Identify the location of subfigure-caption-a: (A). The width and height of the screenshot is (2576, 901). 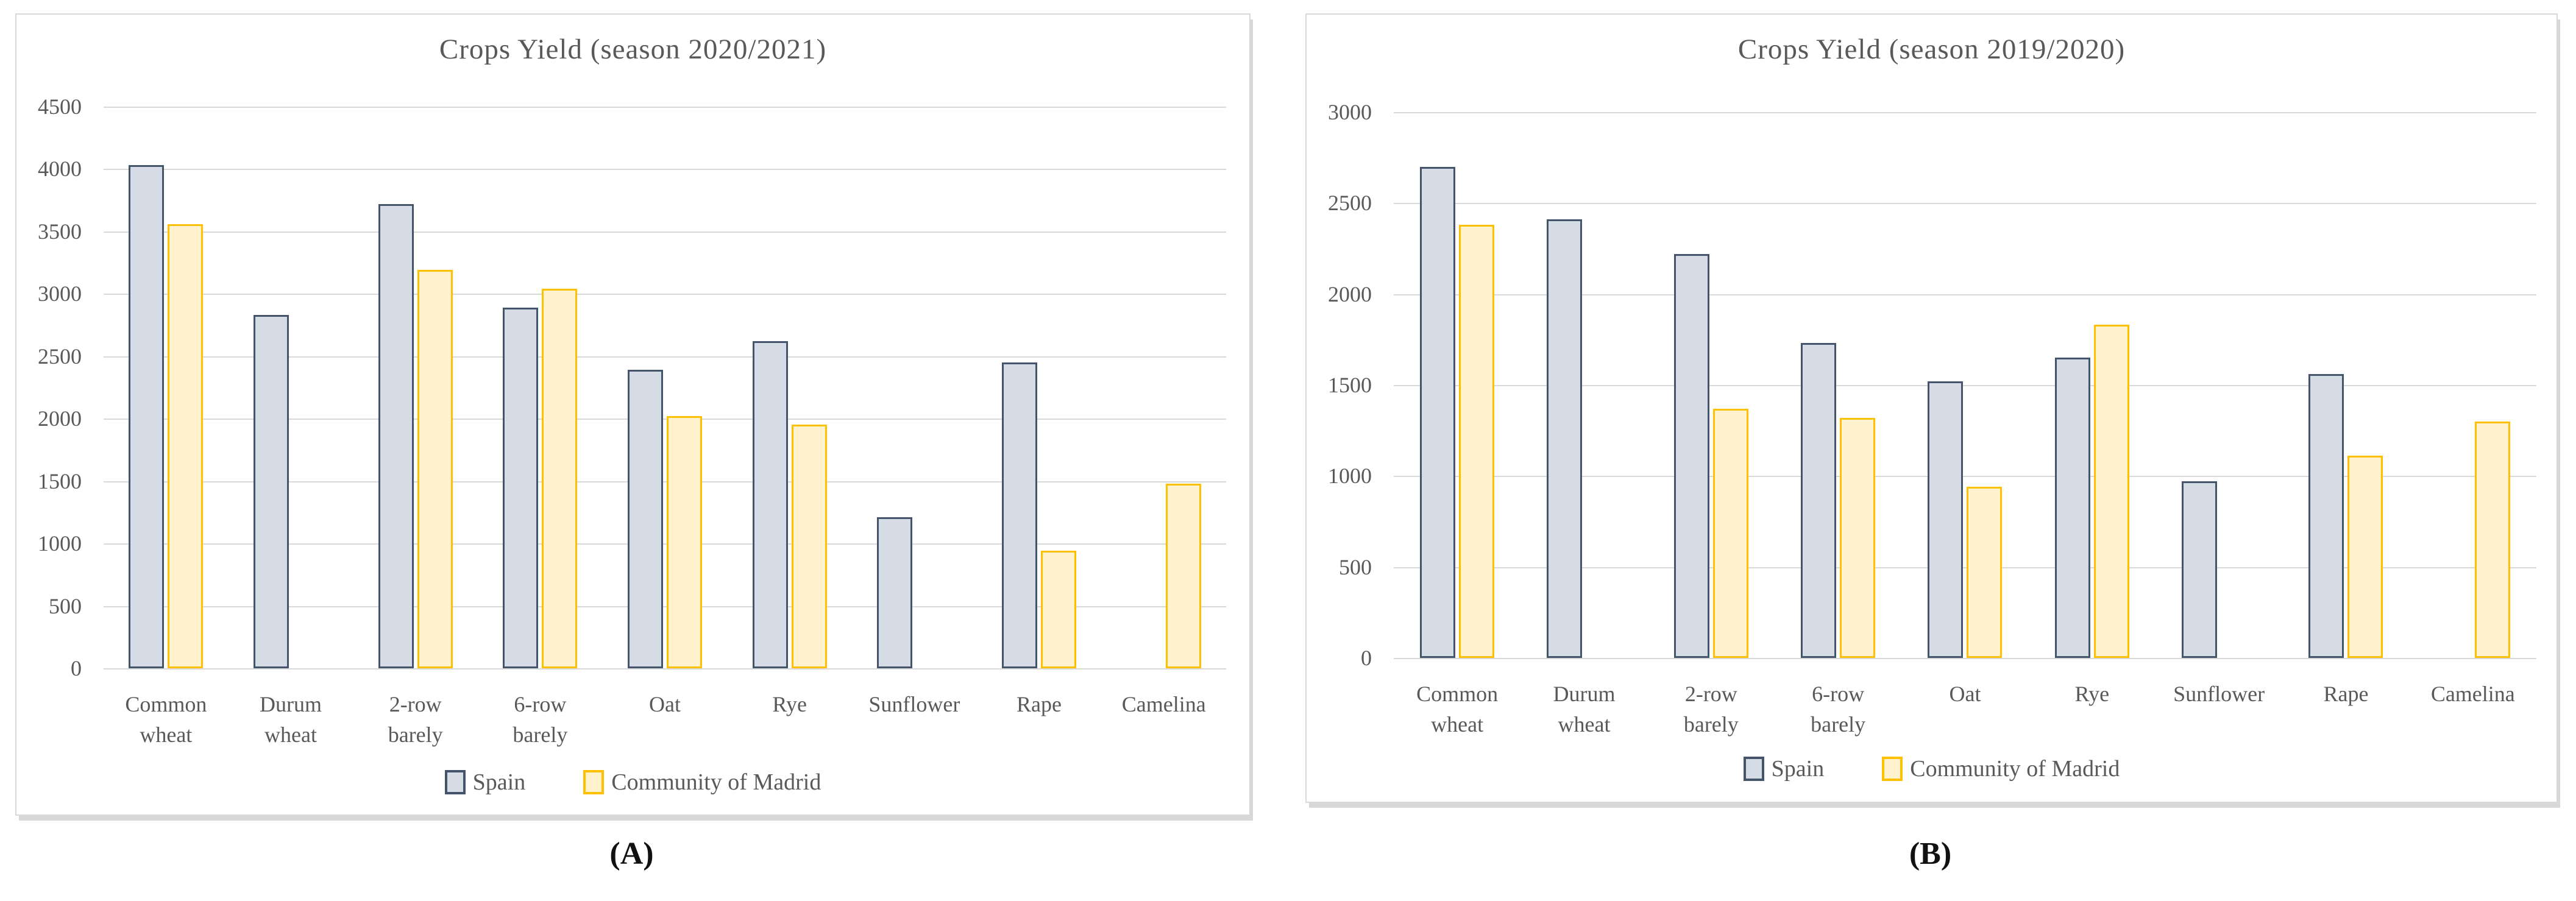
(631, 854).